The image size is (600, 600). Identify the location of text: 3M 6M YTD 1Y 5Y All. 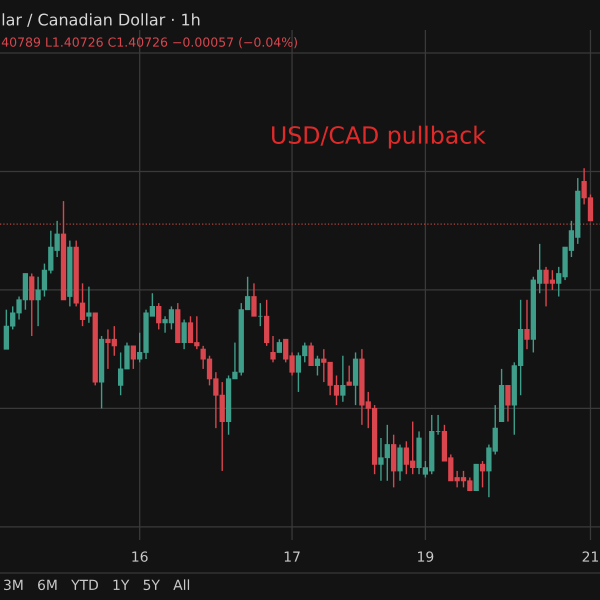
(97, 584).